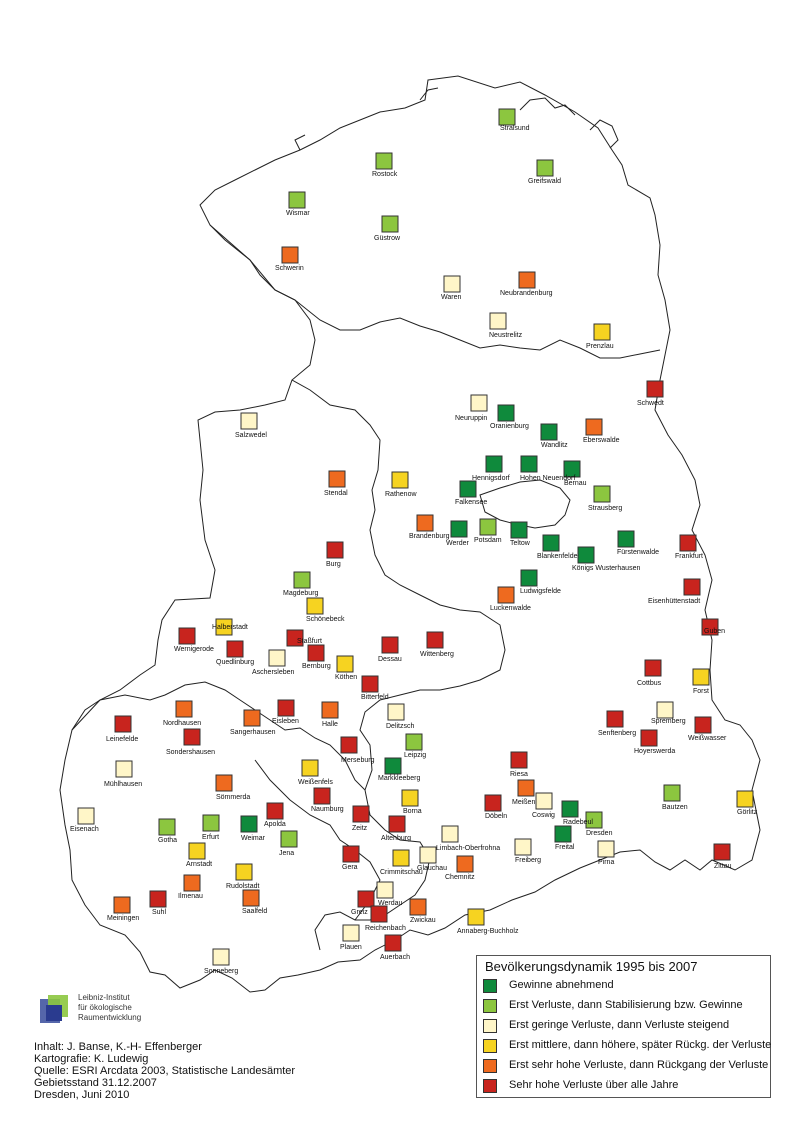  I want to click on city-label: Strausberg, so click(605, 508).